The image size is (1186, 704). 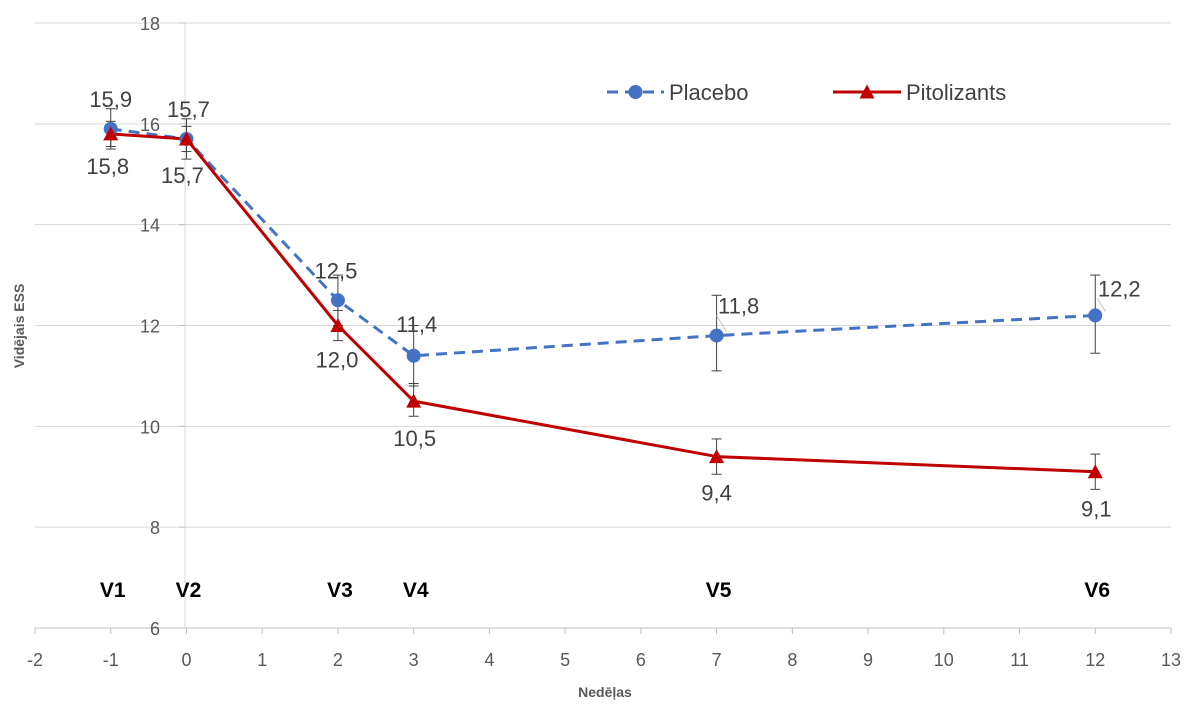 What do you see at coordinates (414, 438) in the screenshot?
I see `data-label-pitolizants: 10,5` at bounding box center [414, 438].